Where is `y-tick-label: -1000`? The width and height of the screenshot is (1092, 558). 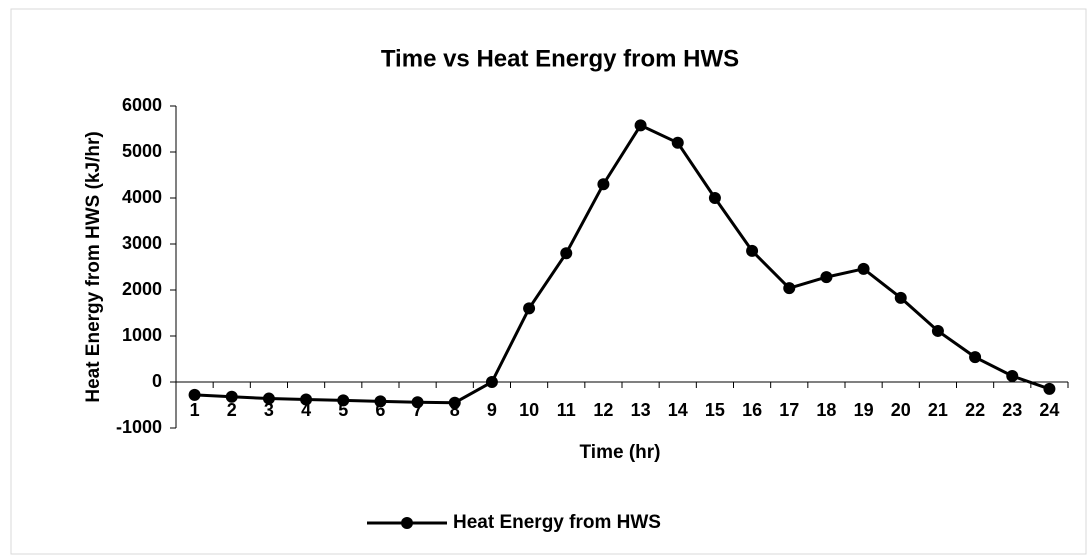 y-tick-label: -1000 is located at coordinates (139, 427).